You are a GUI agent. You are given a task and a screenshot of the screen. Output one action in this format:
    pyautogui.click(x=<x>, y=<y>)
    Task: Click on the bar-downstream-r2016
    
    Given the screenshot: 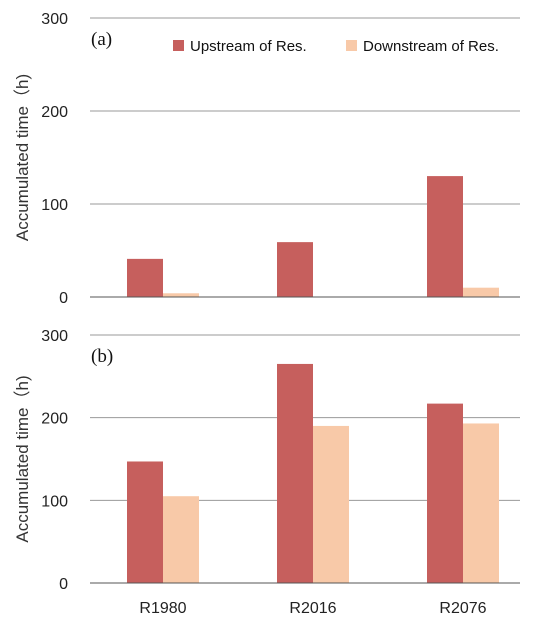 What is the action you would take?
    pyautogui.click(x=331, y=504)
    